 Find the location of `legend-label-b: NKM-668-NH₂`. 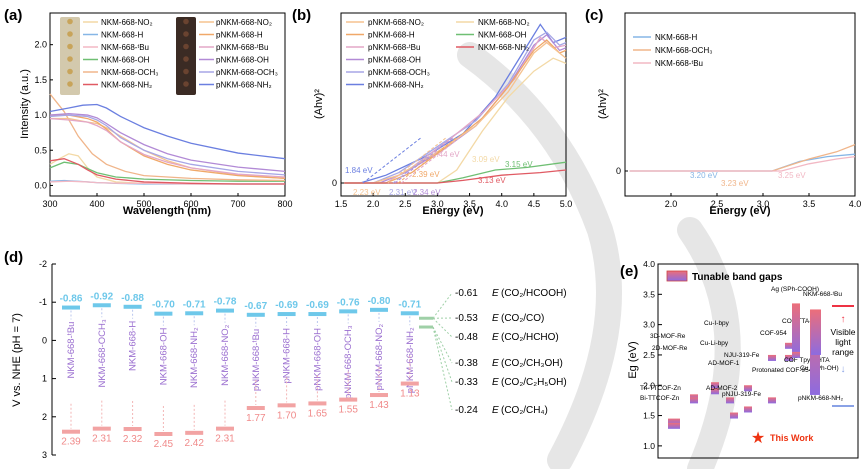

legend-label-b: NKM-668-NH₂ is located at coordinates (503, 47).